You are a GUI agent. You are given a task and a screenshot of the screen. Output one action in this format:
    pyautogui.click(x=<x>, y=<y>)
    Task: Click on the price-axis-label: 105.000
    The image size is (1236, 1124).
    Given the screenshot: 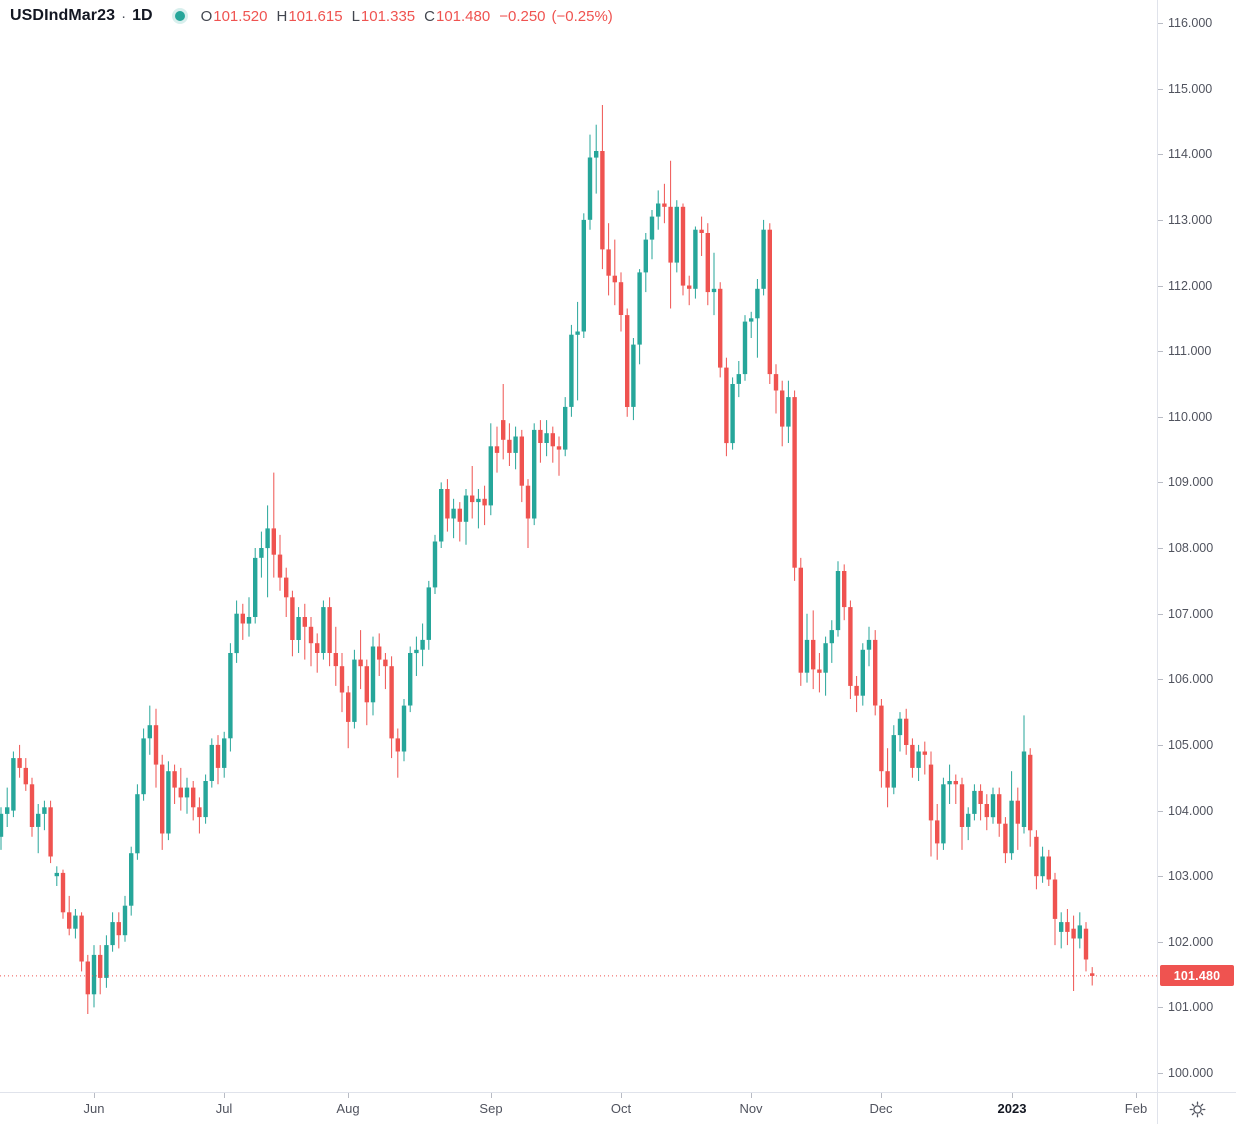 What is the action you would take?
    pyautogui.click(x=1191, y=745)
    